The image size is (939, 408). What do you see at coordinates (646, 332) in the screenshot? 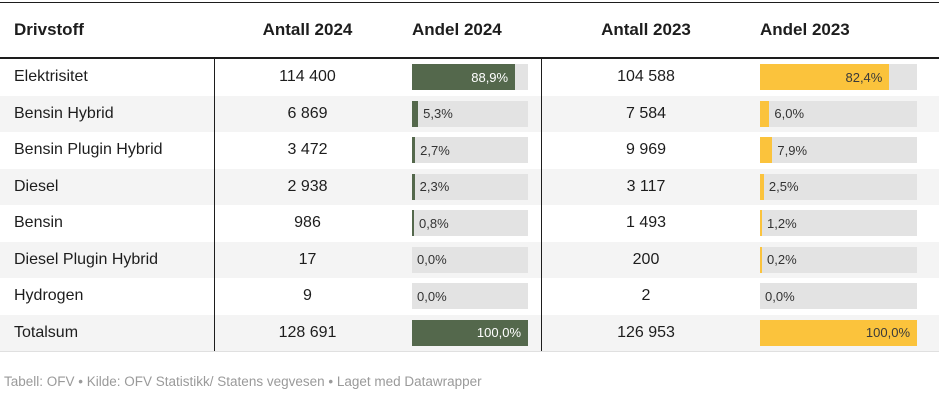
I see `antall-2023-value: 126 953` at bounding box center [646, 332].